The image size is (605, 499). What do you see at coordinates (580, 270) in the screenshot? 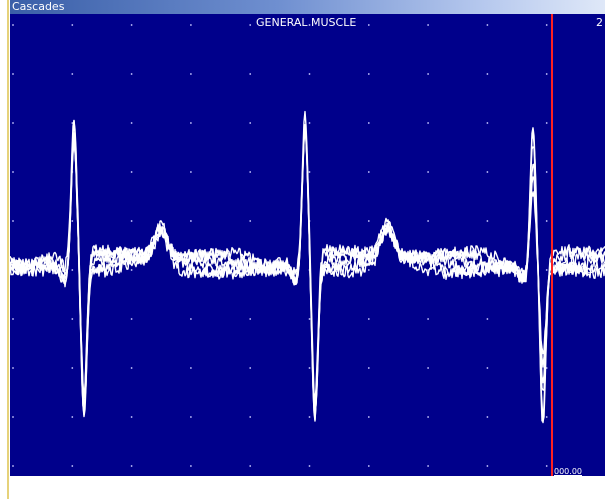
I see `amplitude-scale-label: 200µ` at bounding box center [580, 270].